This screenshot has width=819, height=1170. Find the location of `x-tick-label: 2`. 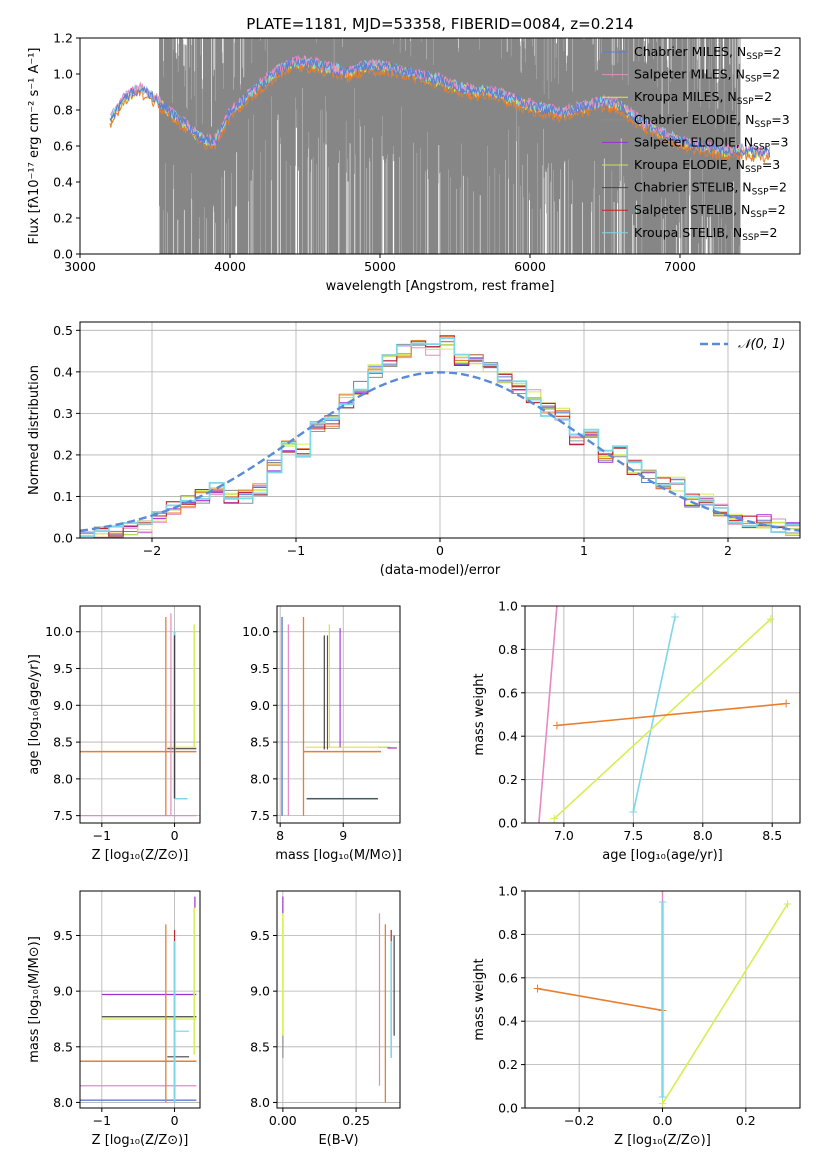

x-tick-label: 2 is located at coordinates (728, 550).